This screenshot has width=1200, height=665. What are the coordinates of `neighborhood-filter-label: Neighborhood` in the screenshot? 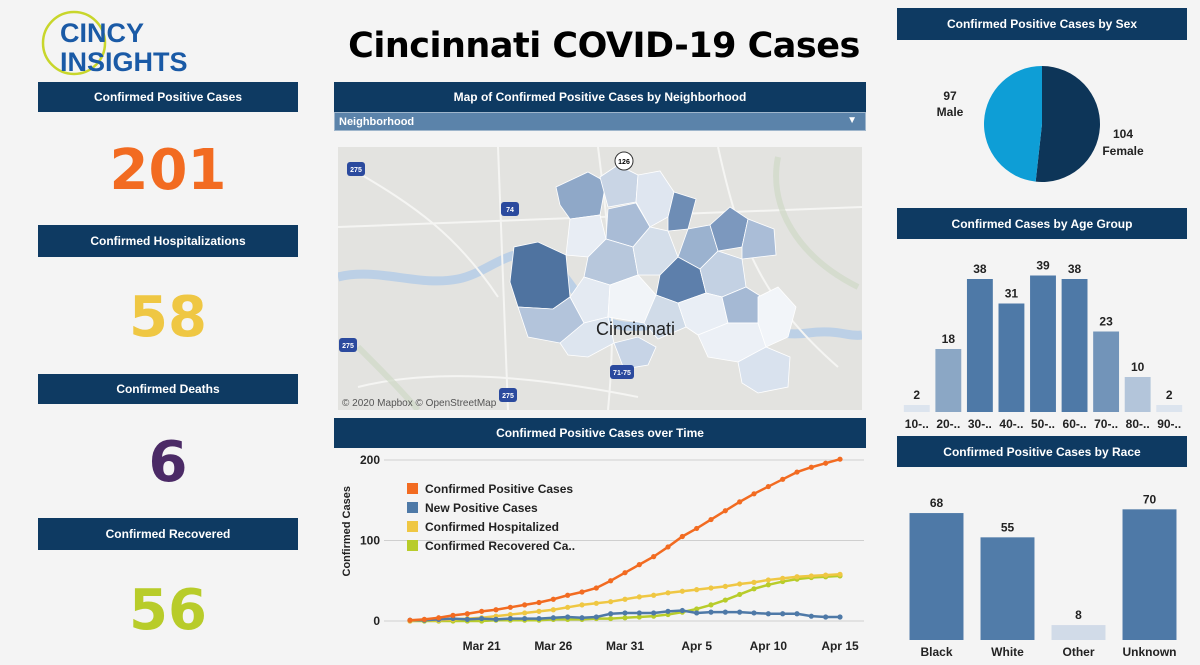 It's located at (377, 121).